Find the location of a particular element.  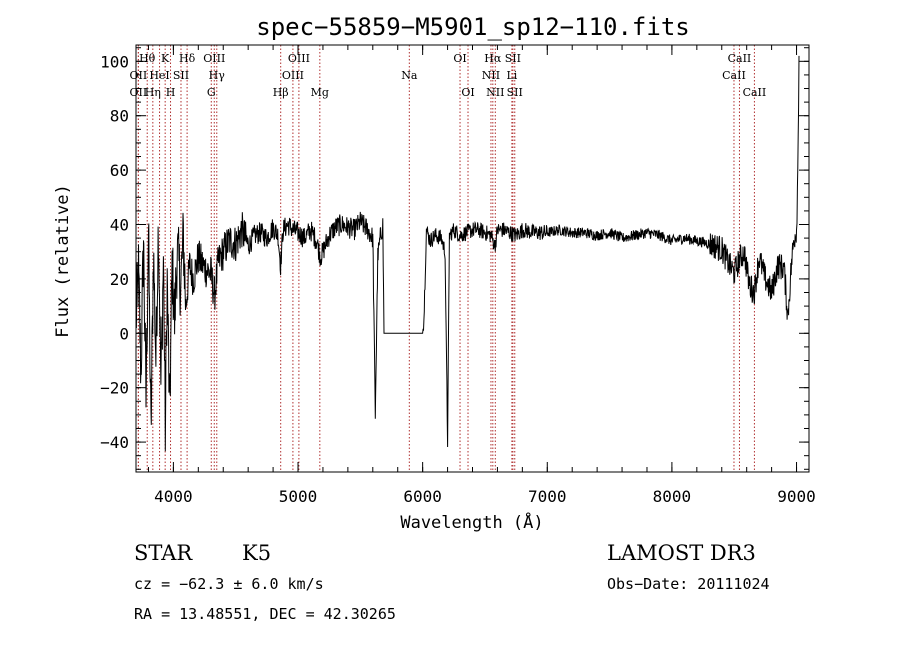

spectral-line-label: Mg is located at coordinates (320, 92).